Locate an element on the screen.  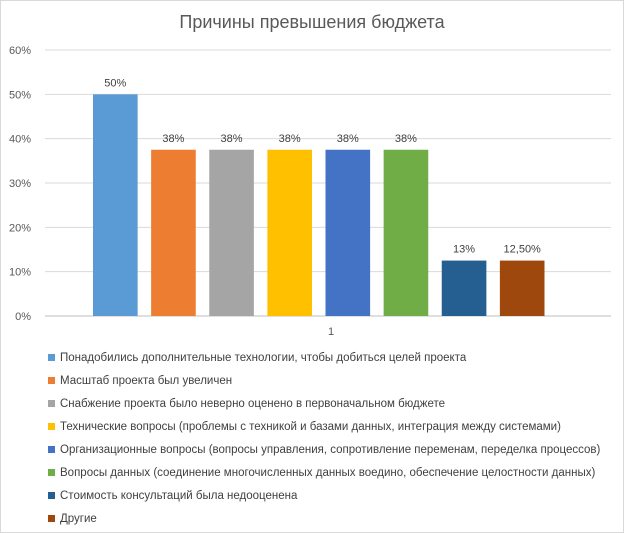
data-label: 13% is located at coordinates (464, 250).